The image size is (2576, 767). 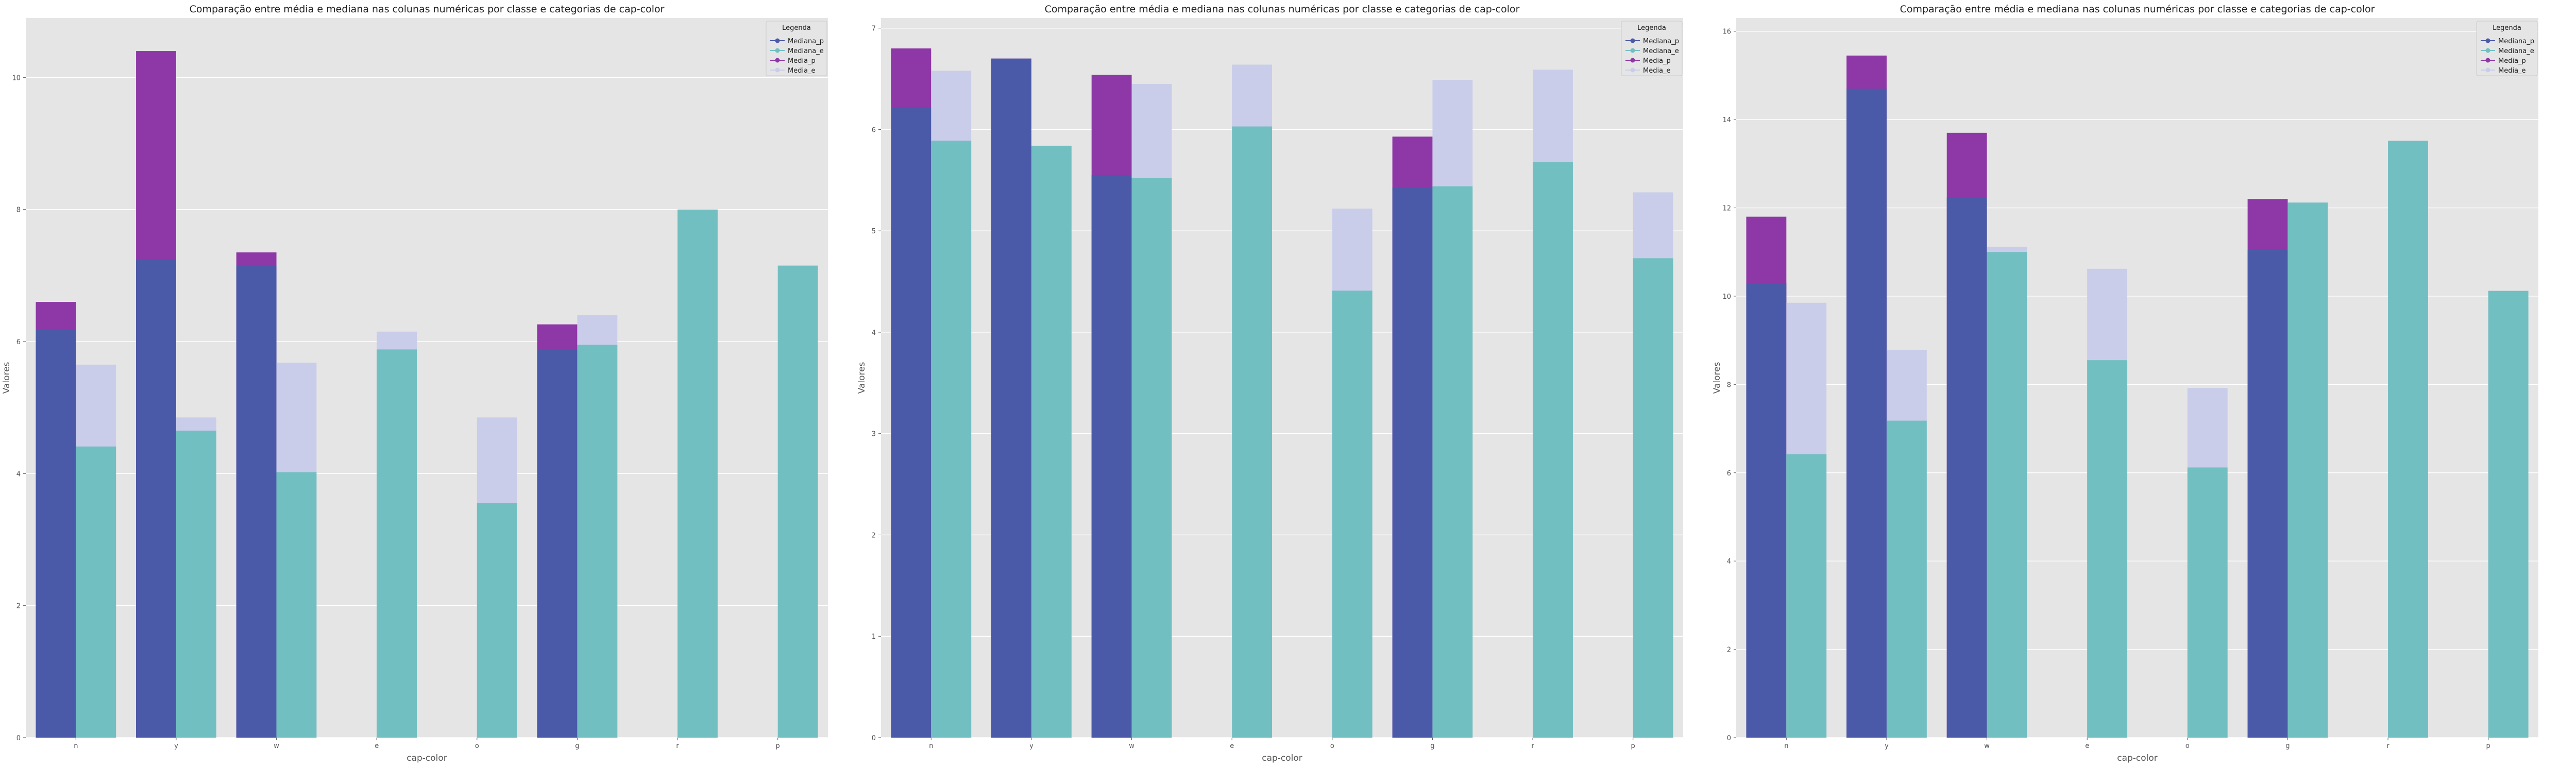 What do you see at coordinates (874, 29) in the screenshot?
I see `y-tick-label: 7` at bounding box center [874, 29].